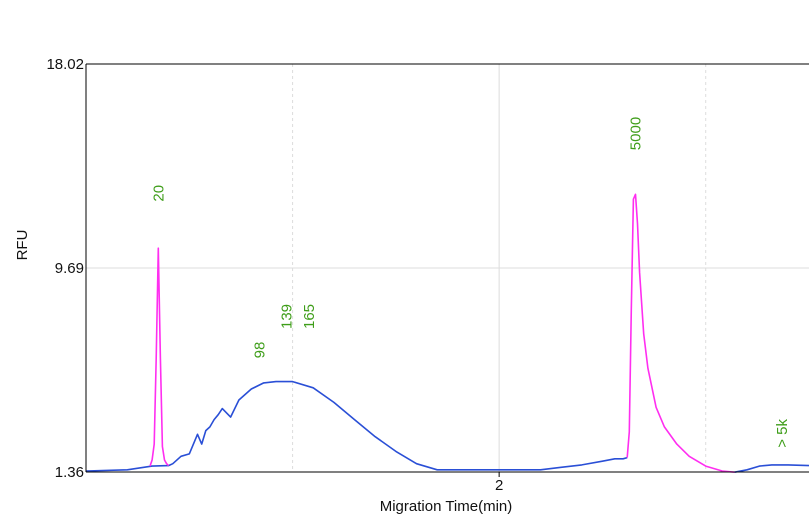  I want to click on peak-label: 98, so click(260, 350).